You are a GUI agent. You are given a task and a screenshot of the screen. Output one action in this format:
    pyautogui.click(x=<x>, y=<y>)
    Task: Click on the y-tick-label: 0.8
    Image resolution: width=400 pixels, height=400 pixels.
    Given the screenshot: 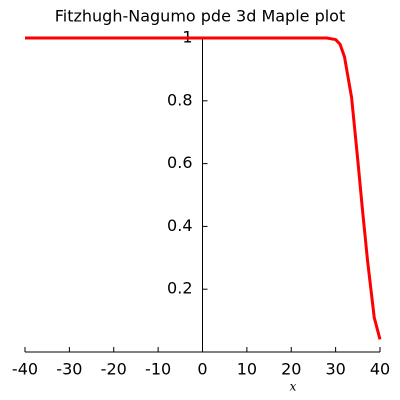 What is the action you would take?
    pyautogui.click(x=179, y=99)
    